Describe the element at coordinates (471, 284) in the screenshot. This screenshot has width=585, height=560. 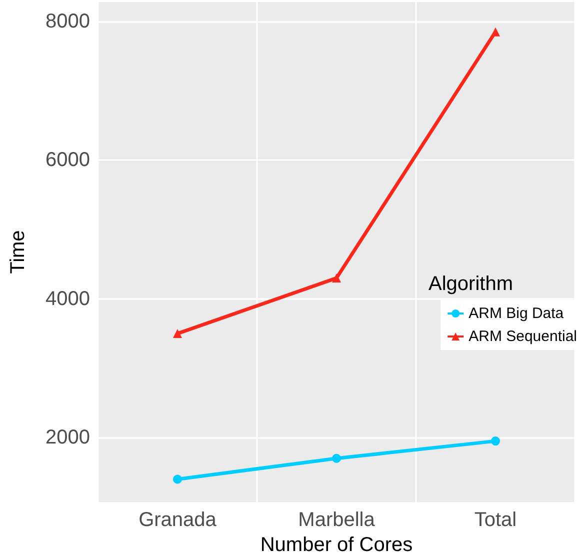
I see `legend-title: Algorithm` at that location.